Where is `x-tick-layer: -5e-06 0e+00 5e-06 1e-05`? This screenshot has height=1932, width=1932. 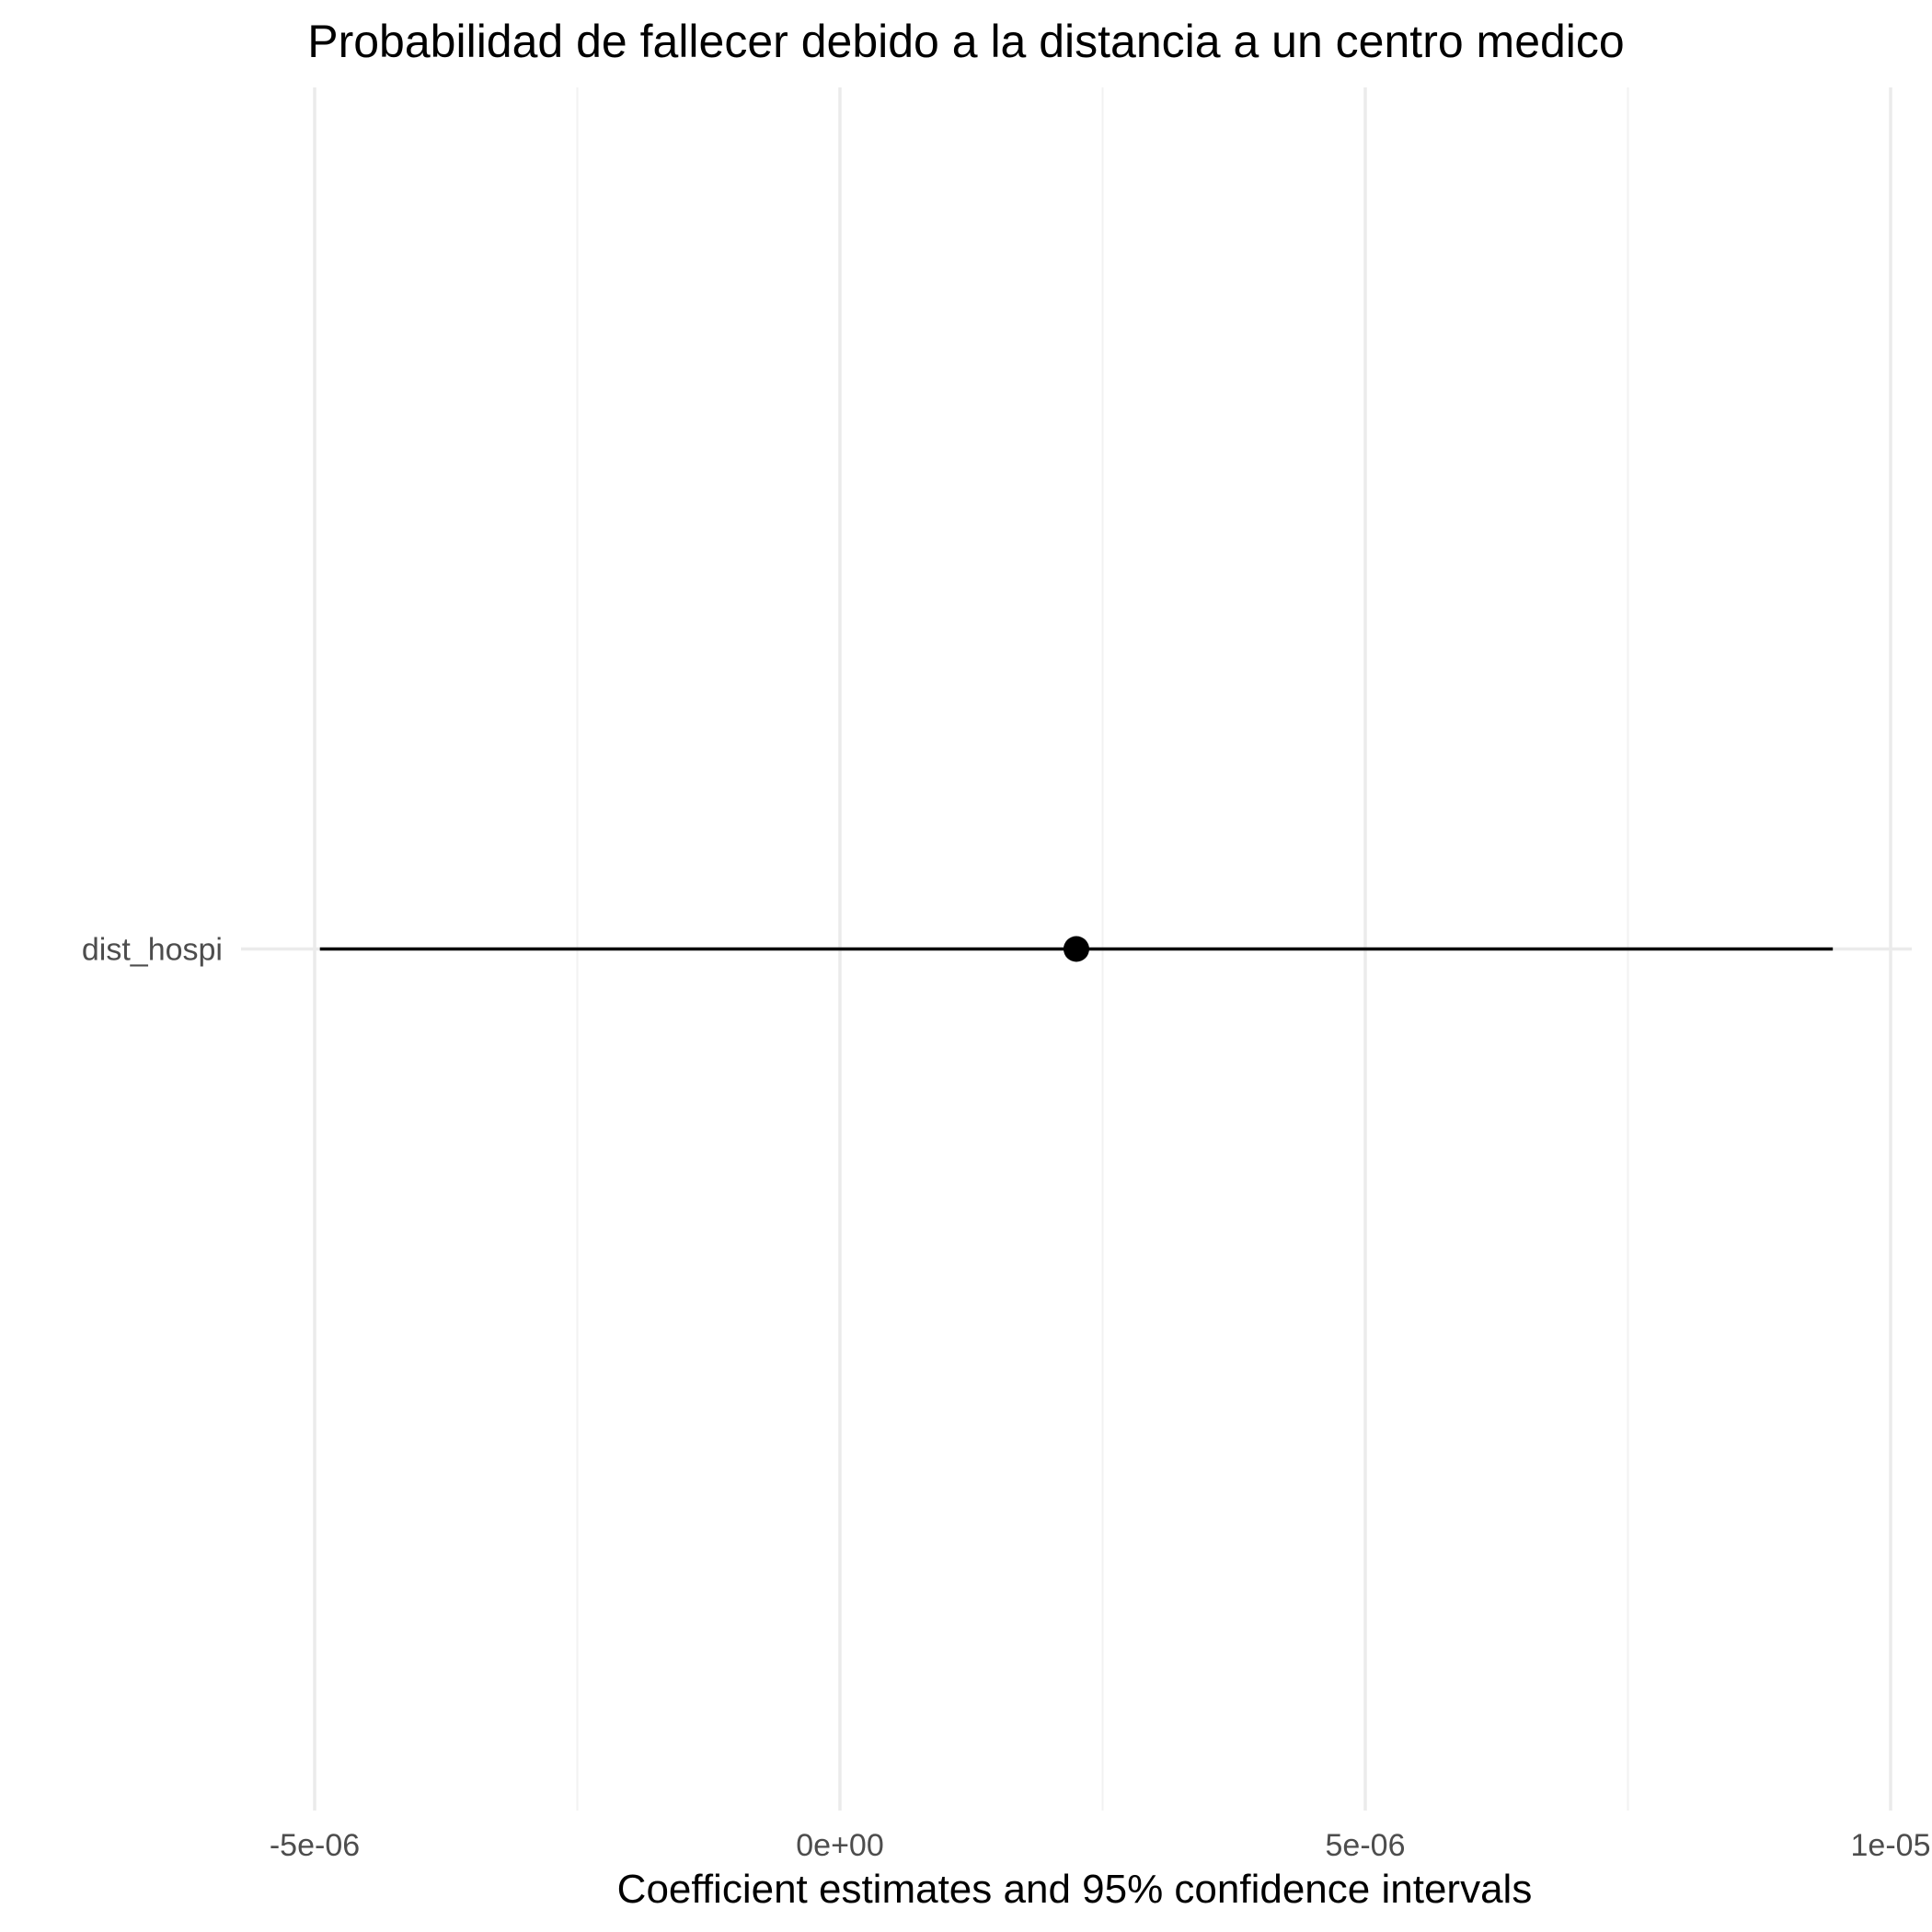
x-tick-layer: -5e-06 0e+00 5e-06 1e-05 is located at coordinates (1100, 1845).